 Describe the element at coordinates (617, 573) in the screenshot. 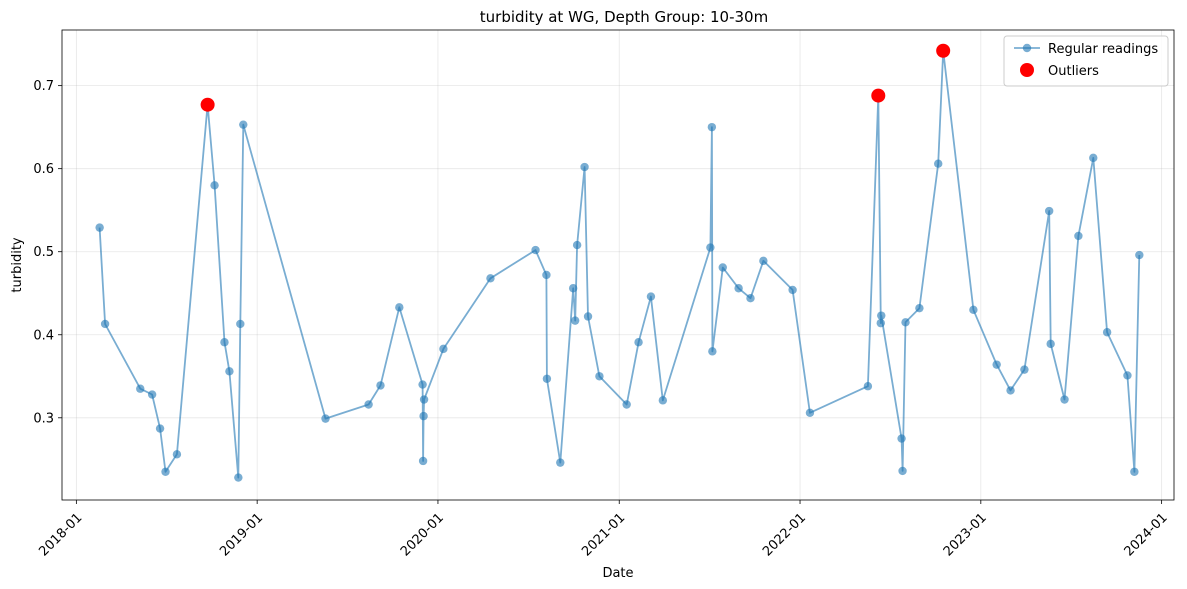

I see `x-axis-label: Date` at that location.